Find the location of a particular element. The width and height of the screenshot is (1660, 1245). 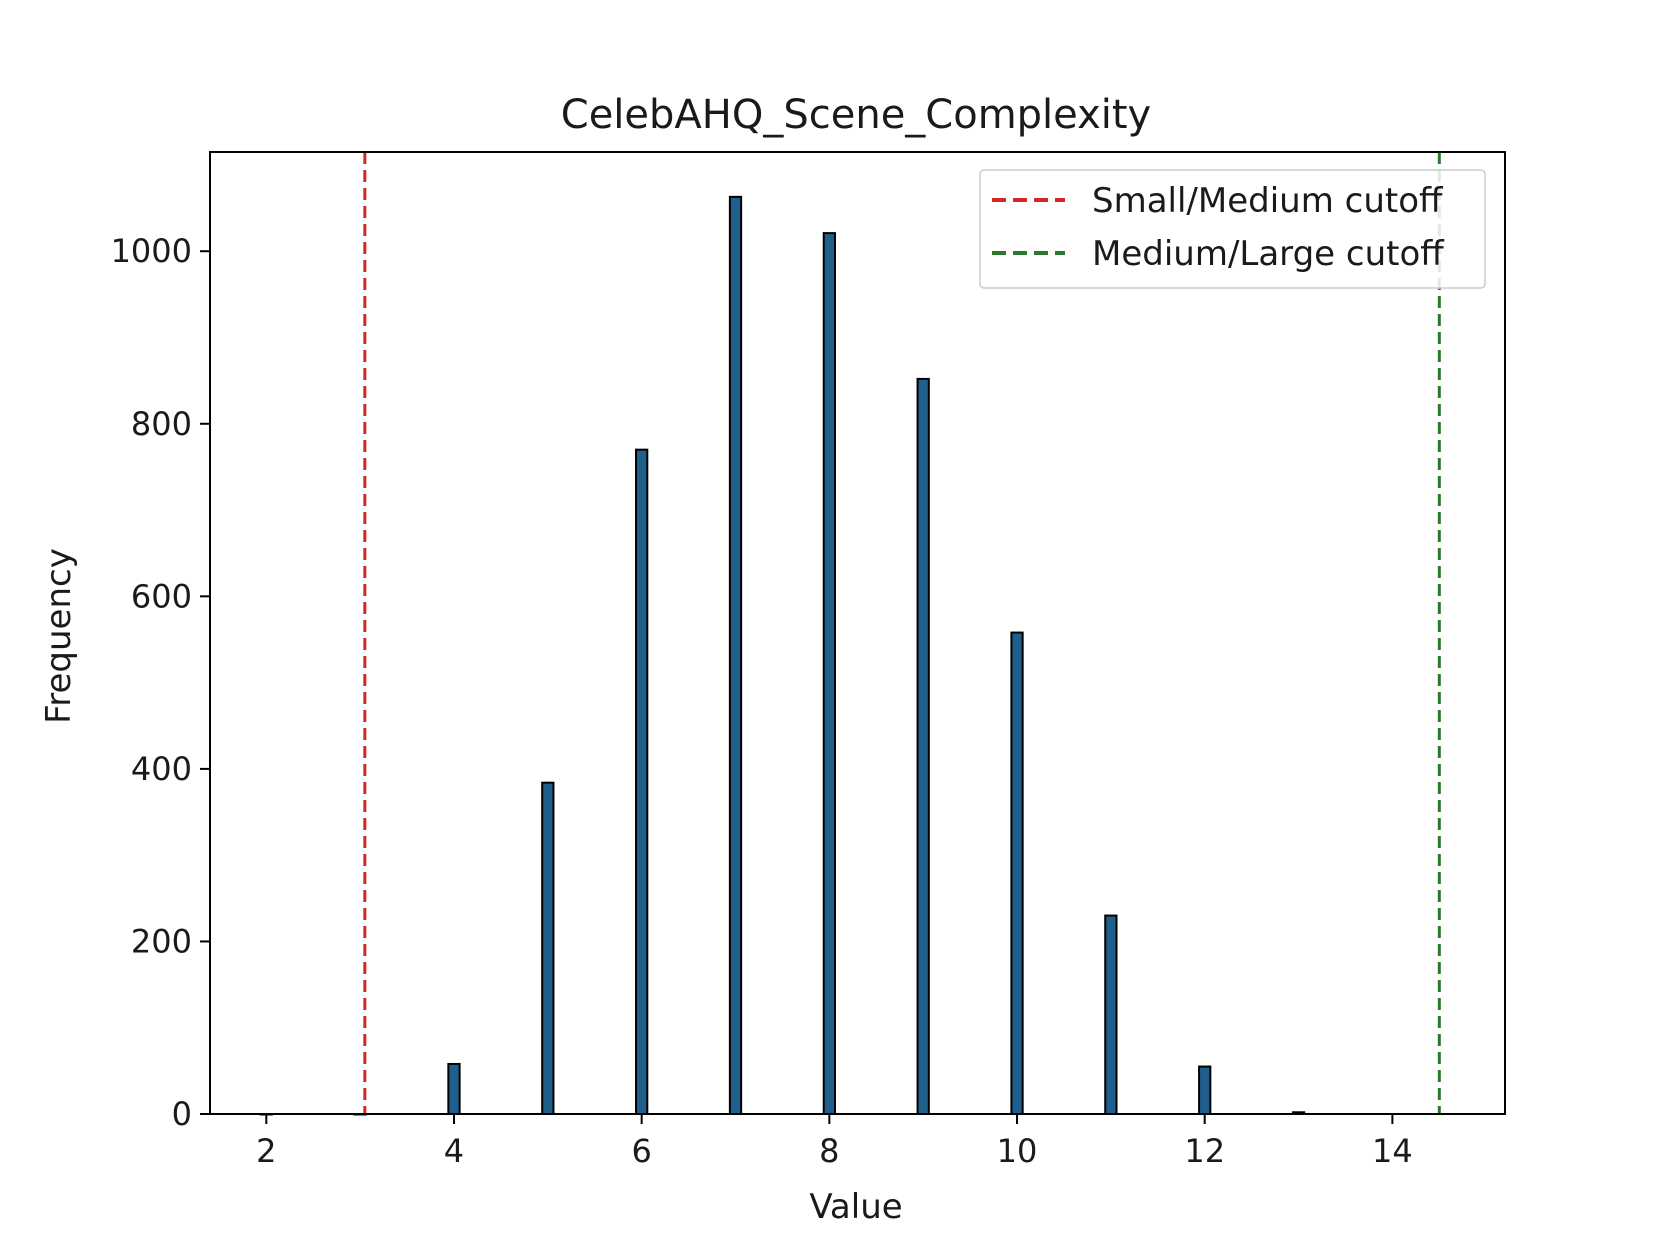

y-tick-label: 400 is located at coordinates (161, 769).